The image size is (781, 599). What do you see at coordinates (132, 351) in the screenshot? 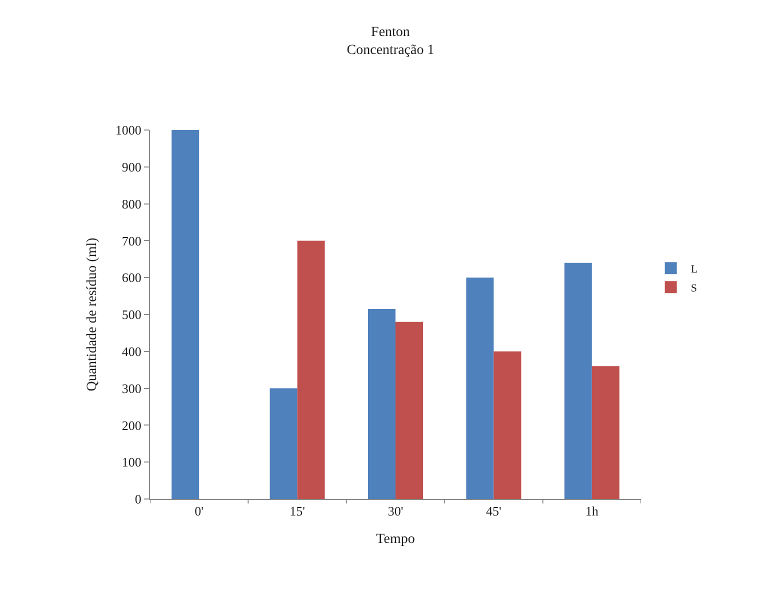
I see `y-tick-label: 400` at bounding box center [132, 351].